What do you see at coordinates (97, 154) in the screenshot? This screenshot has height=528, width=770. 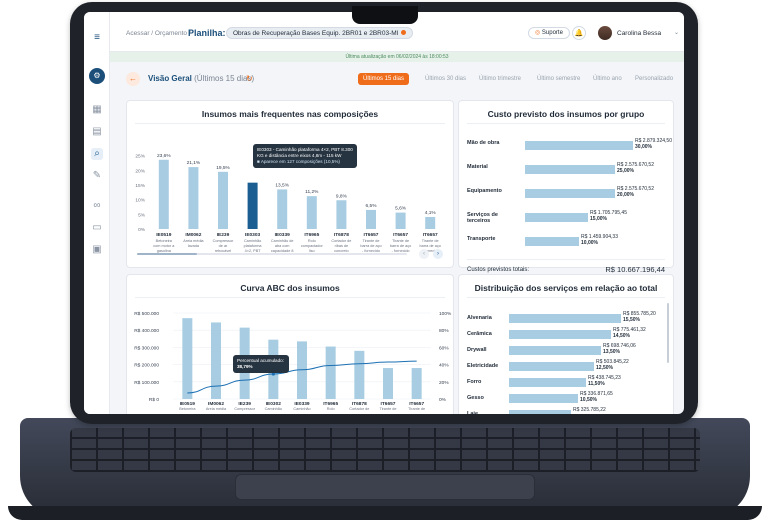 I see `search-icon: ⌕` at bounding box center [97, 154].